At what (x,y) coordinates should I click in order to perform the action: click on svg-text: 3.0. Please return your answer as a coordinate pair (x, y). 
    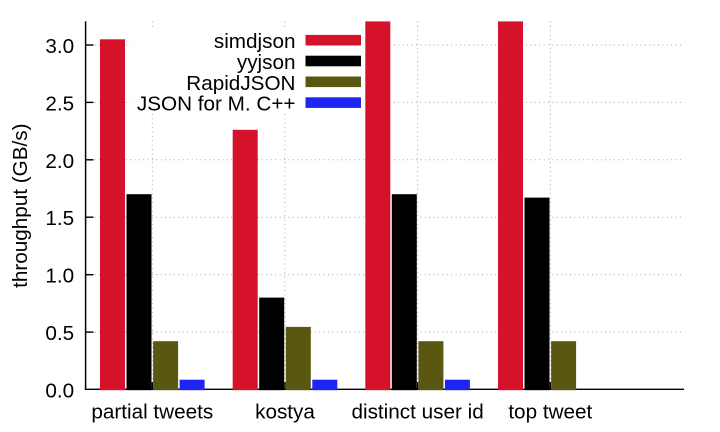
    Looking at the image, I should click on (59, 46).